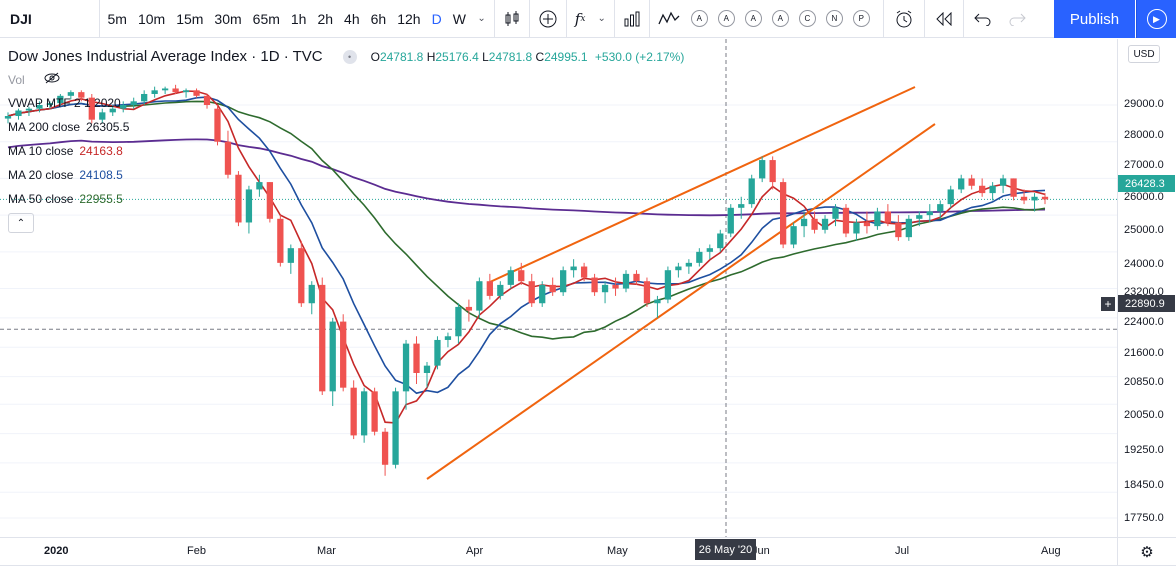 The width and height of the screenshot is (1176, 574). Describe the element at coordinates (510, 56) in the screenshot. I see `ohlc-low: 24781.8` at that location.